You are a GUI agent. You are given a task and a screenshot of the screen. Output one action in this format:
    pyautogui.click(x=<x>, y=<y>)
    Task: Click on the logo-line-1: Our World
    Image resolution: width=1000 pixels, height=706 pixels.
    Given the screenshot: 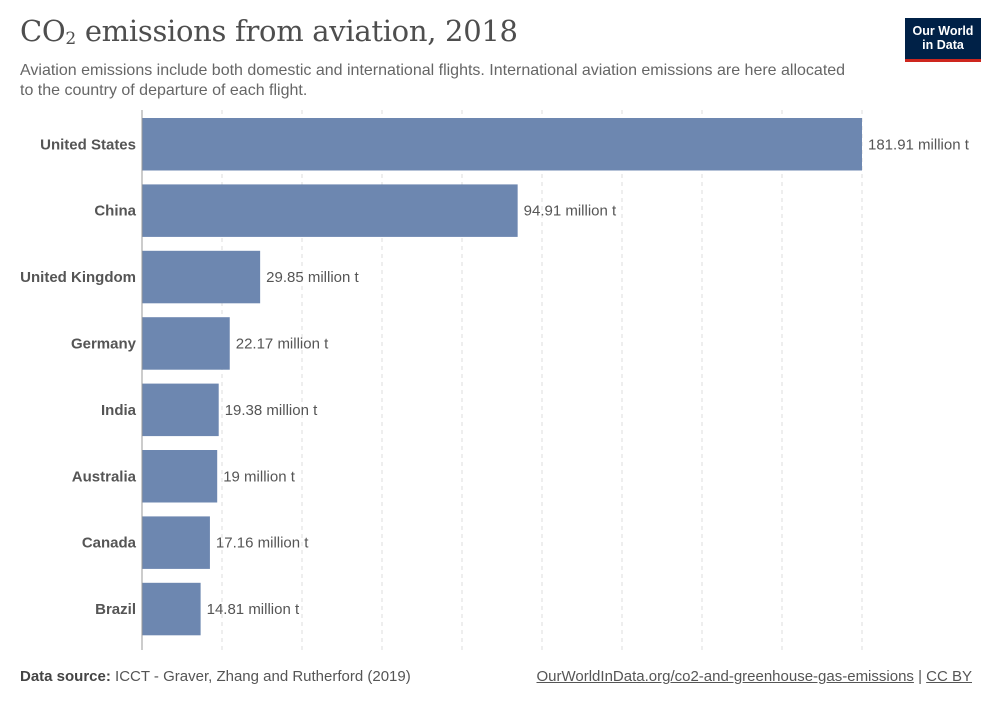 What is the action you would take?
    pyautogui.click(x=943, y=31)
    